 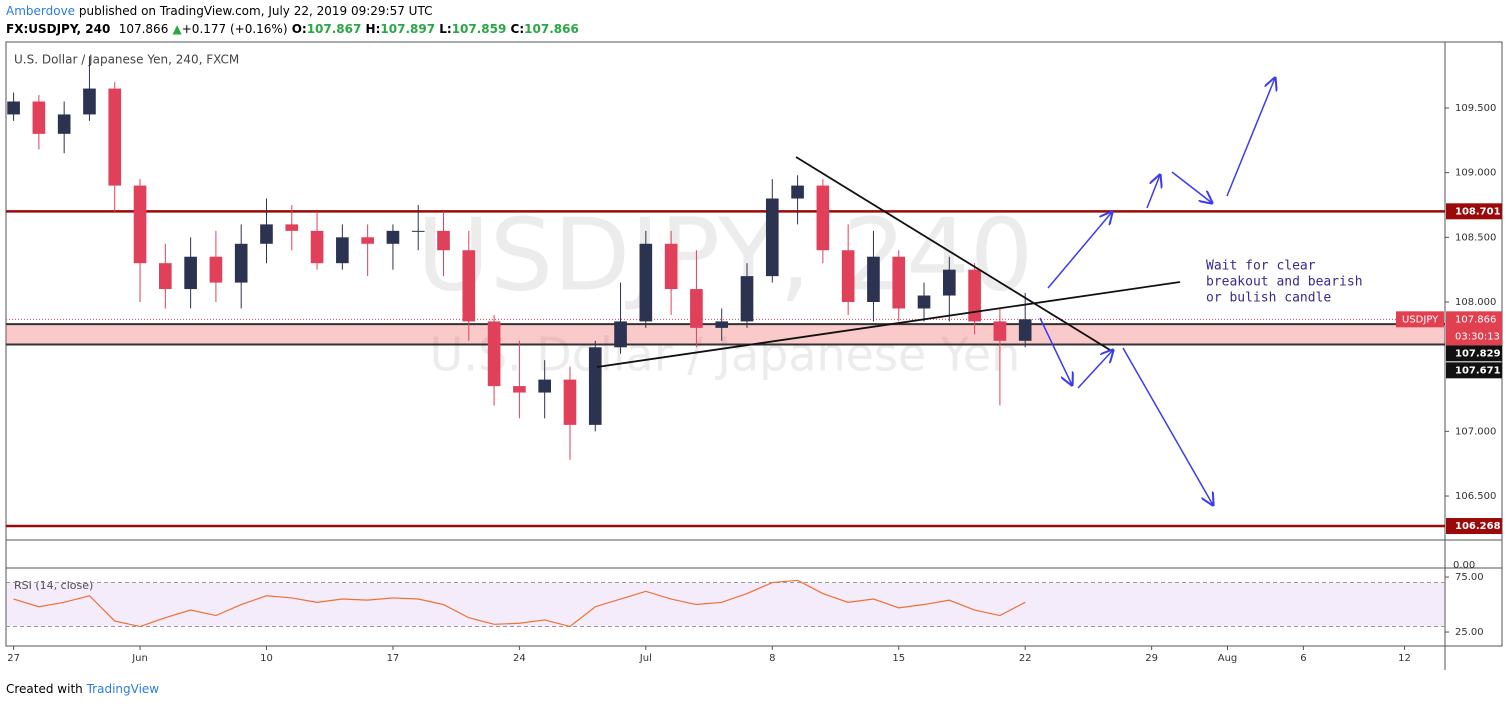 What do you see at coordinates (725, 355) in the screenshot?
I see `watermark-sub: U.S. Dollar / Japanese Yen` at bounding box center [725, 355].